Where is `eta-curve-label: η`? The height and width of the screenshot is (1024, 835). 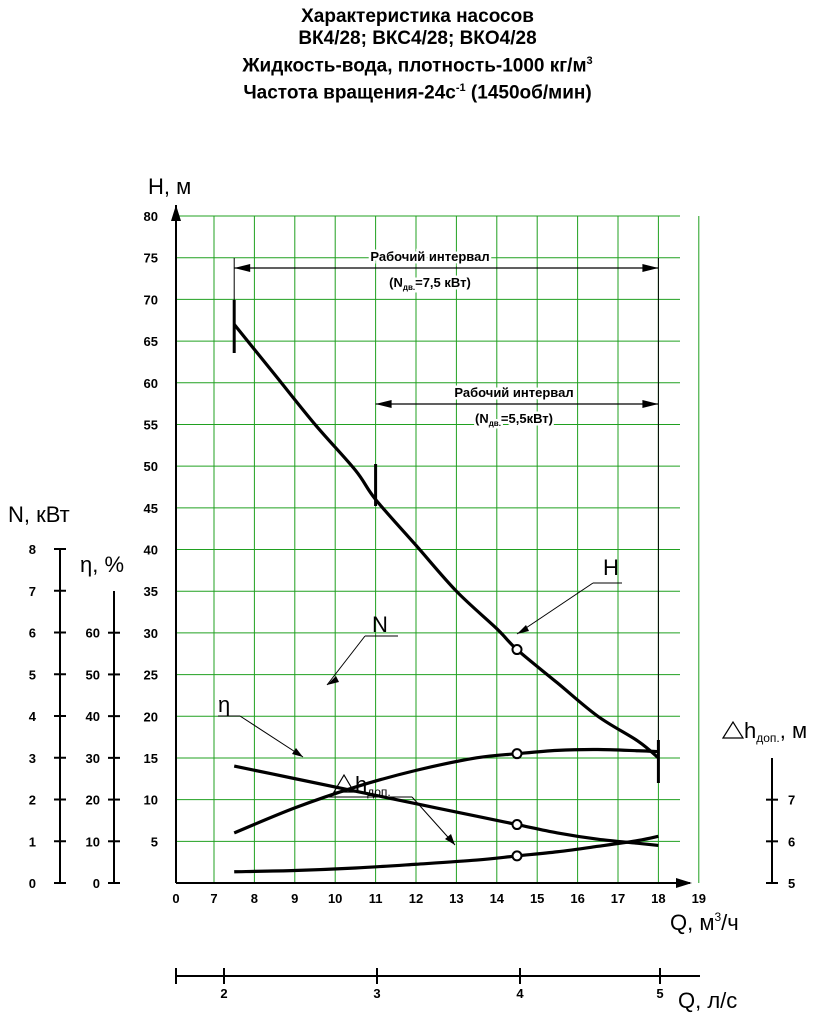
eta-curve-label: η is located at coordinates (224, 704).